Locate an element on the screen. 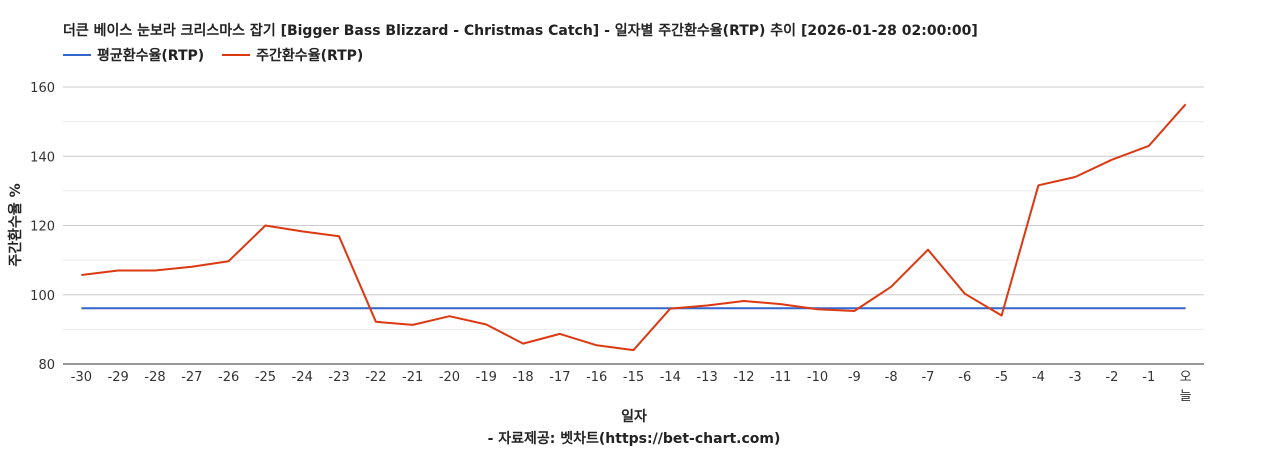 This screenshot has height=450, width=1268. y-axis-title: 주간환수율 % is located at coordinates (15, 224).